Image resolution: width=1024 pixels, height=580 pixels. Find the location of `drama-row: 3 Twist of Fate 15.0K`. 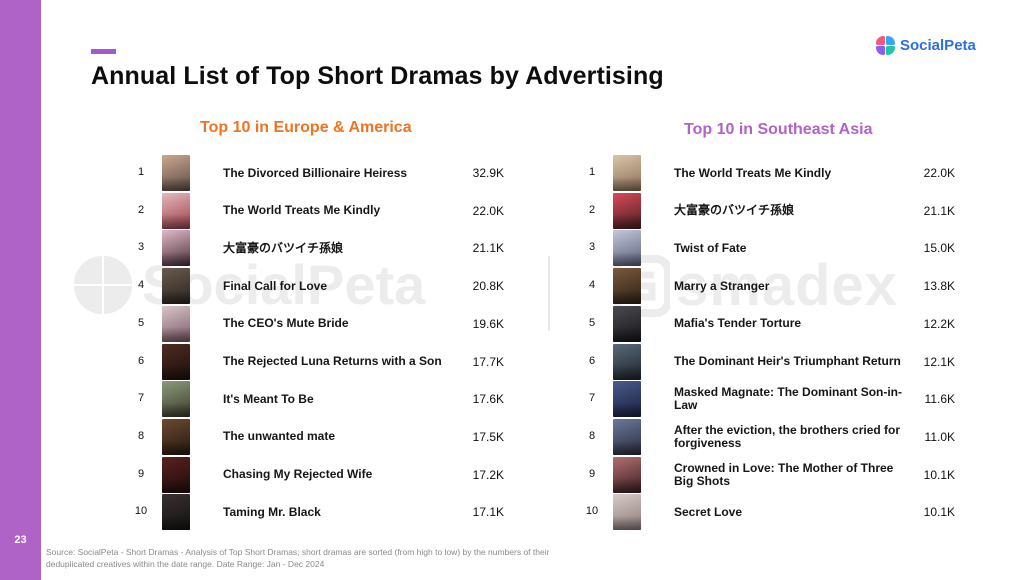

drama-row: 3 Twist of Fate 15.0K is located at coordinates (771, 248).